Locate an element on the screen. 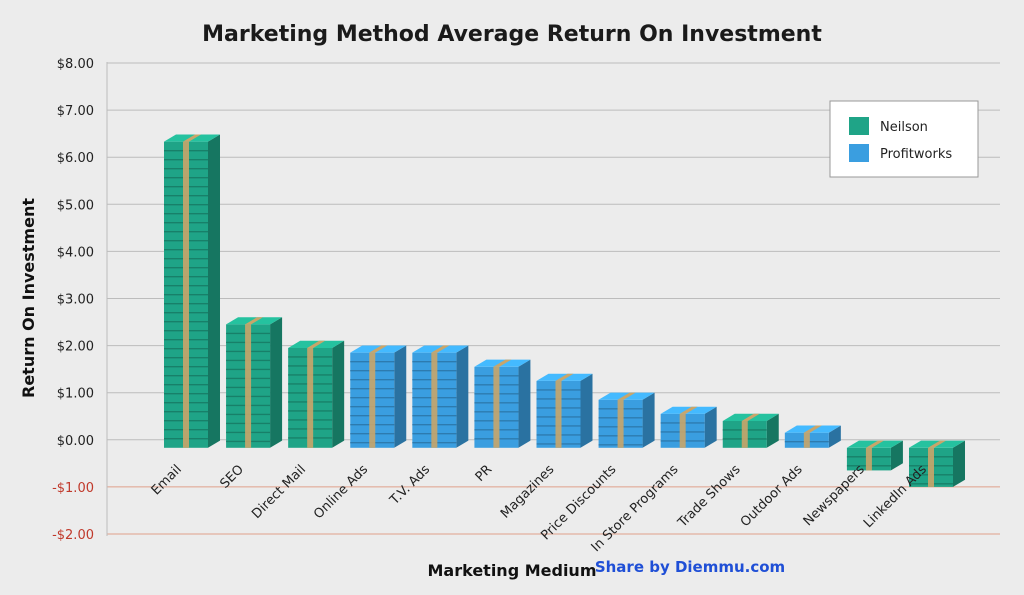 The width and height of the screenshot is (1024, 595). y-tick-label: $2.00 is located at coordinates (75, 347).